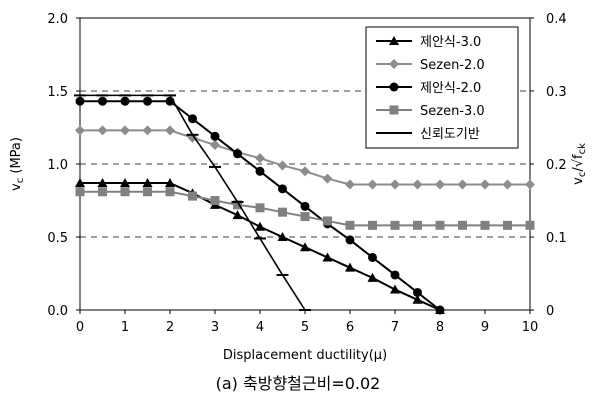 This screenshot has width=596, height=401. I want to click on y-tick-label: 1.0, so click(57, 165).